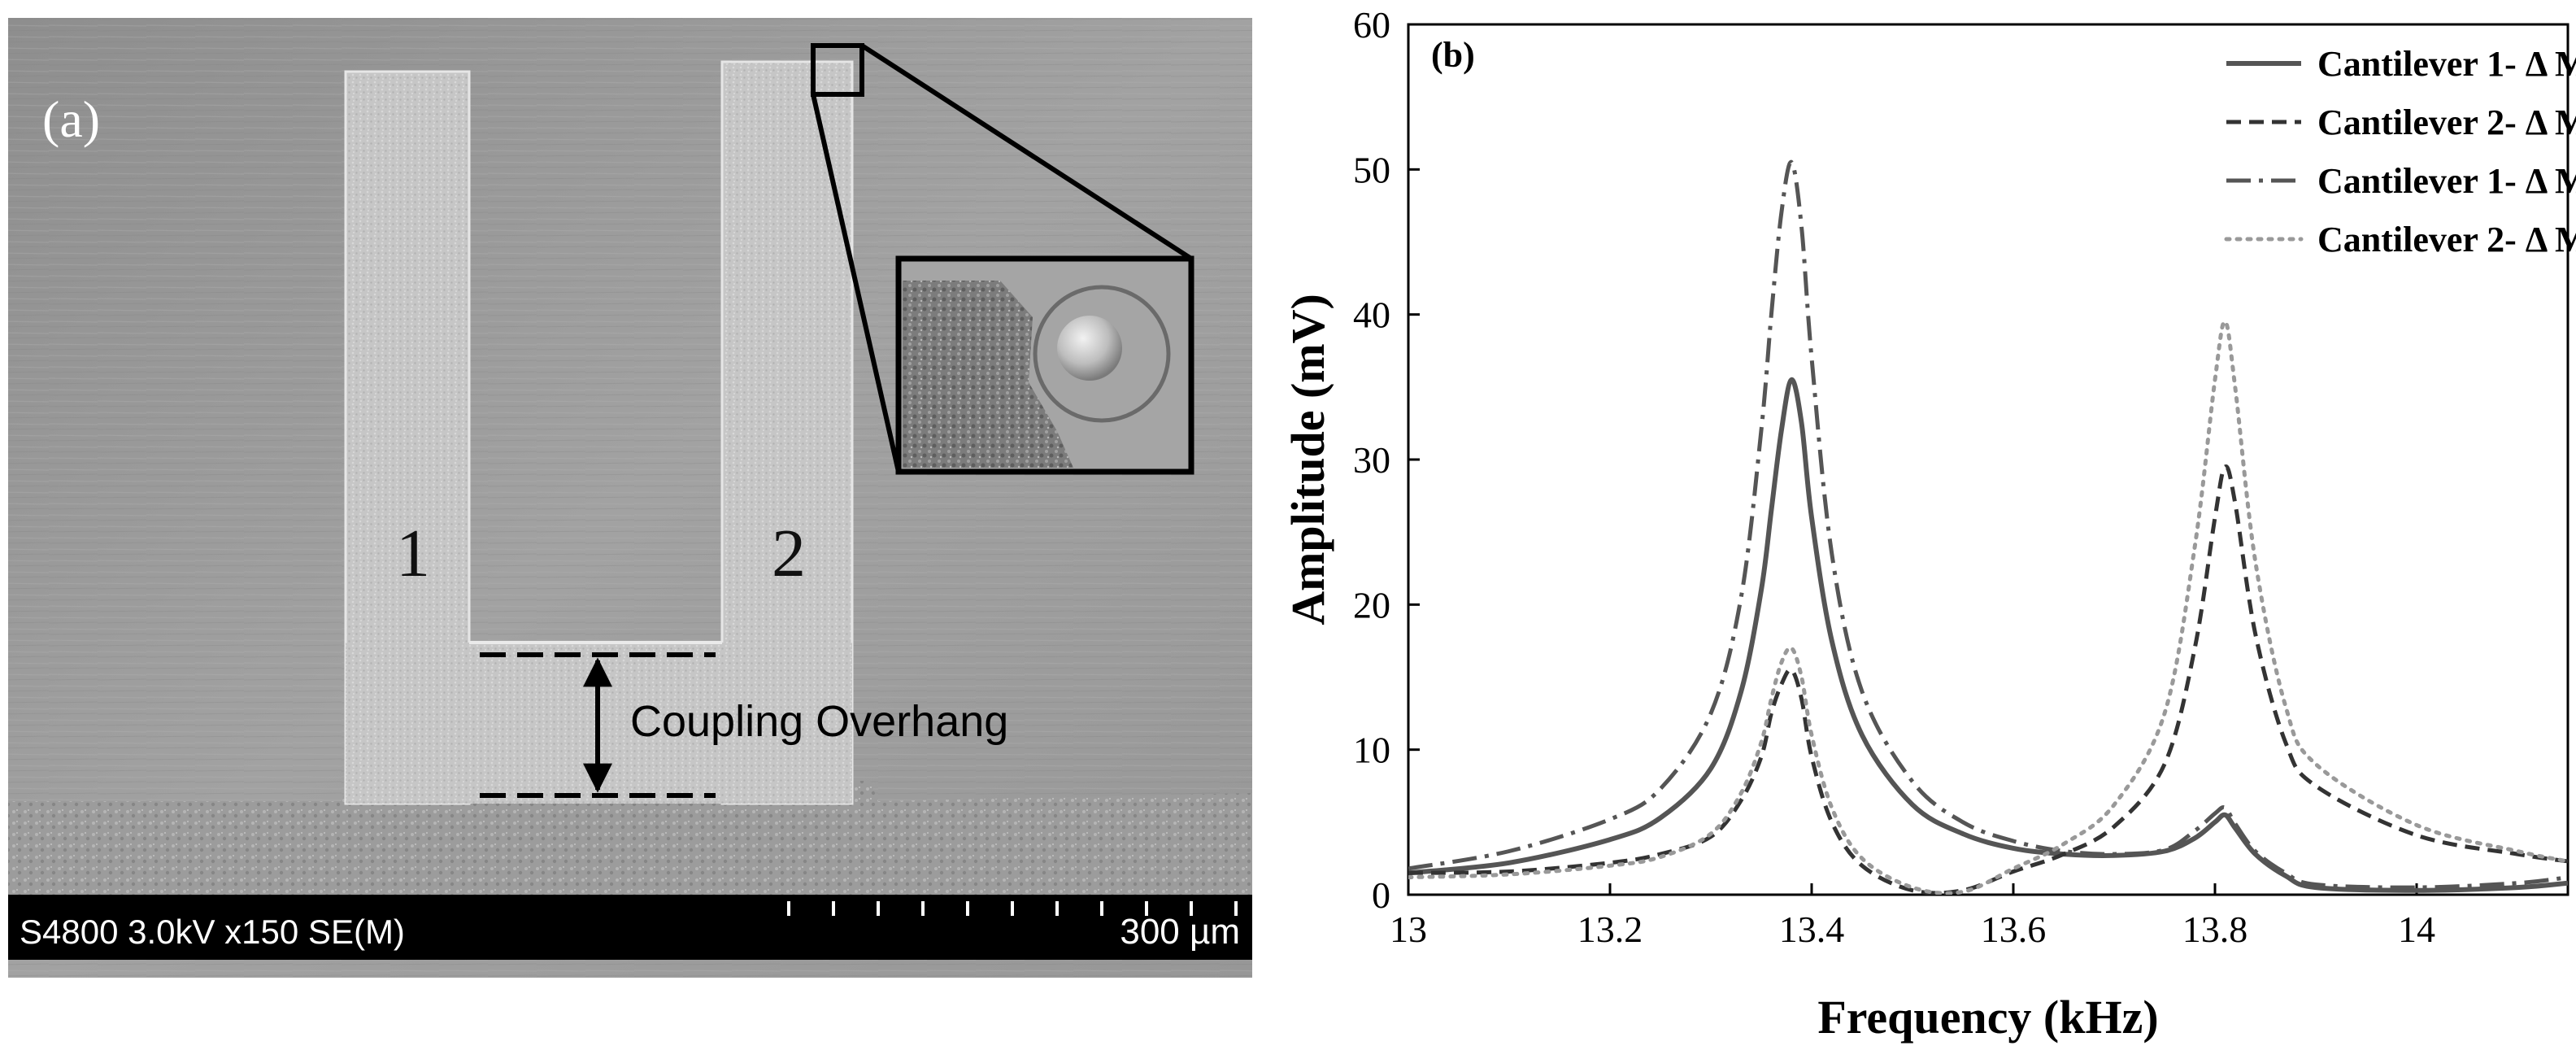  I want to click on y-tick-label: 60, so click(1372, 25).